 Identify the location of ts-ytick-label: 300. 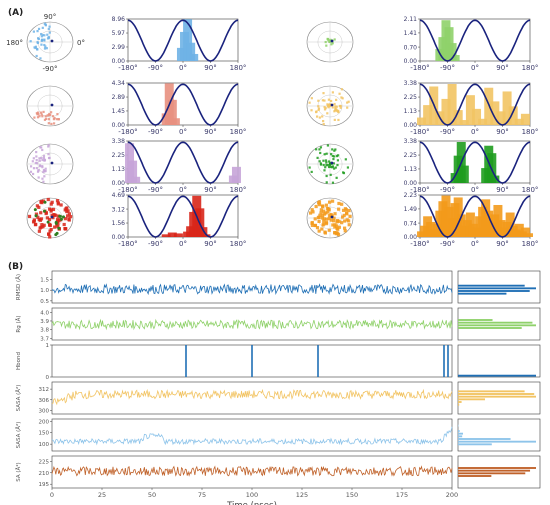
(44, 411).